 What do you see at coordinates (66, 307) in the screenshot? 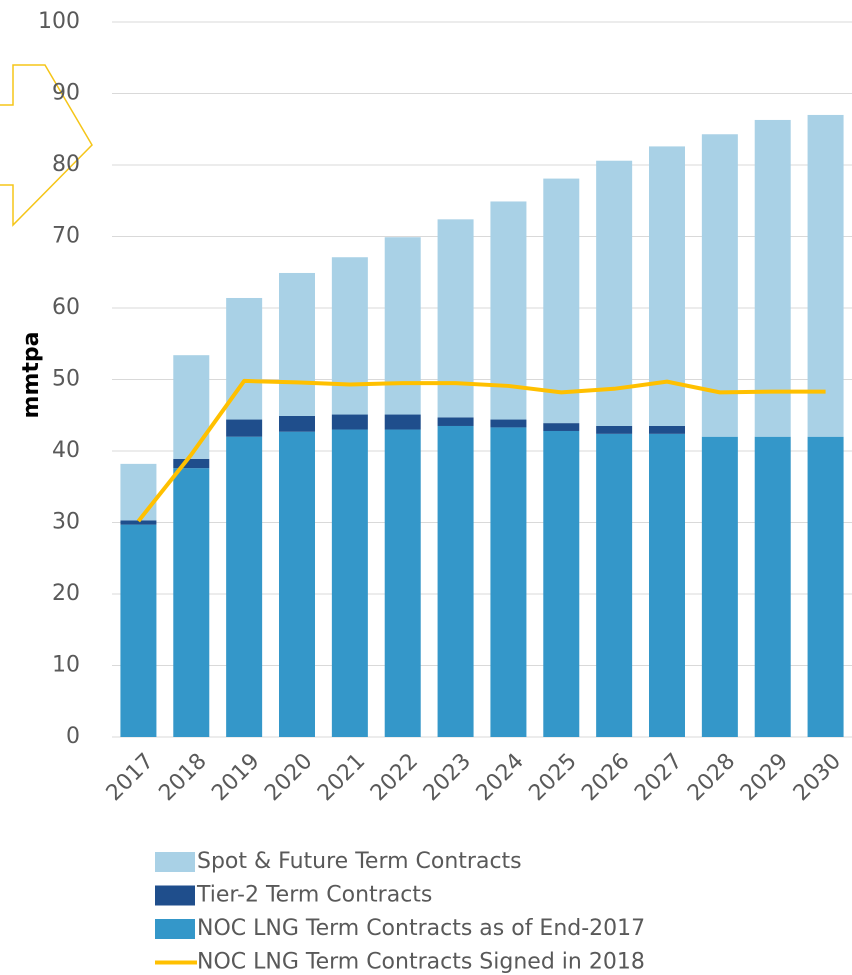
I see `y-tick-label: 60` at bounding box center [66, 307].